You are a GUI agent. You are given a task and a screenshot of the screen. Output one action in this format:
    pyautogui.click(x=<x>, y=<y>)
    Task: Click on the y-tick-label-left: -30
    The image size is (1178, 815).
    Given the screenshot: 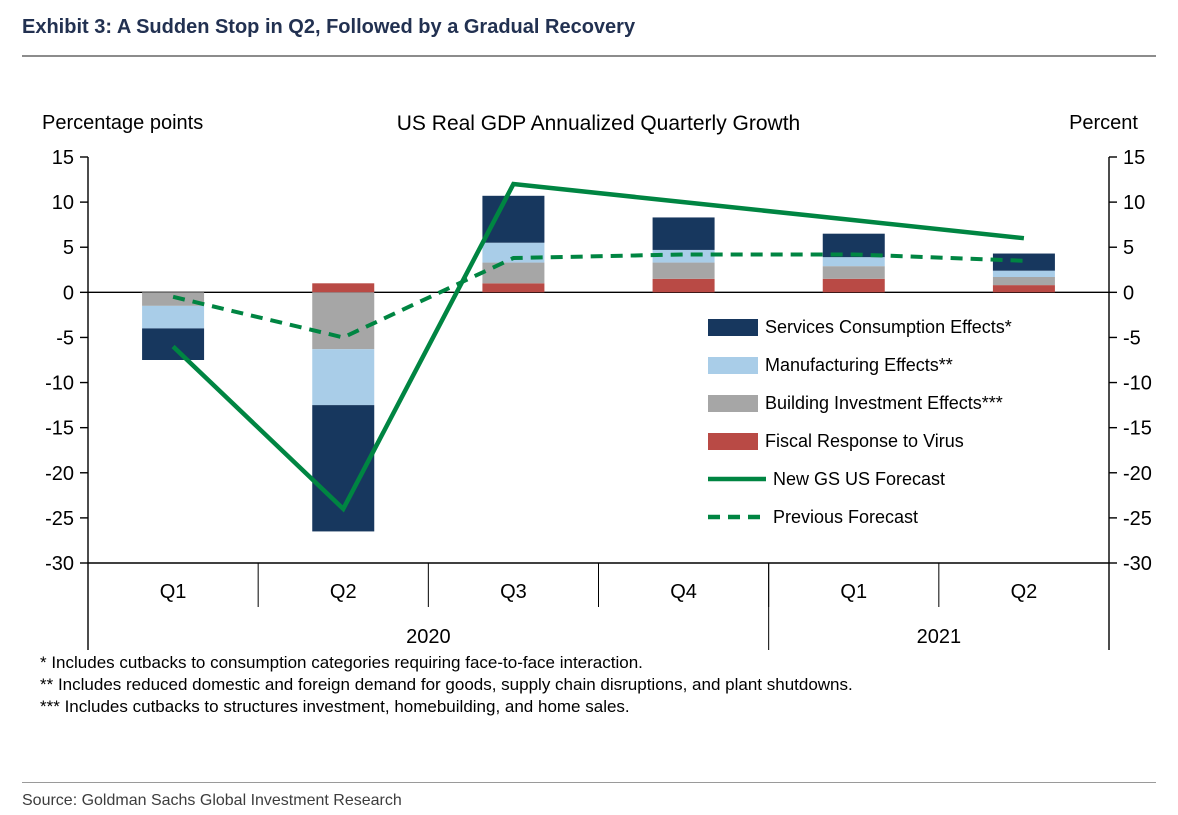 What is the action you would take?
    pyautogui.click(x=59, y=564)
    